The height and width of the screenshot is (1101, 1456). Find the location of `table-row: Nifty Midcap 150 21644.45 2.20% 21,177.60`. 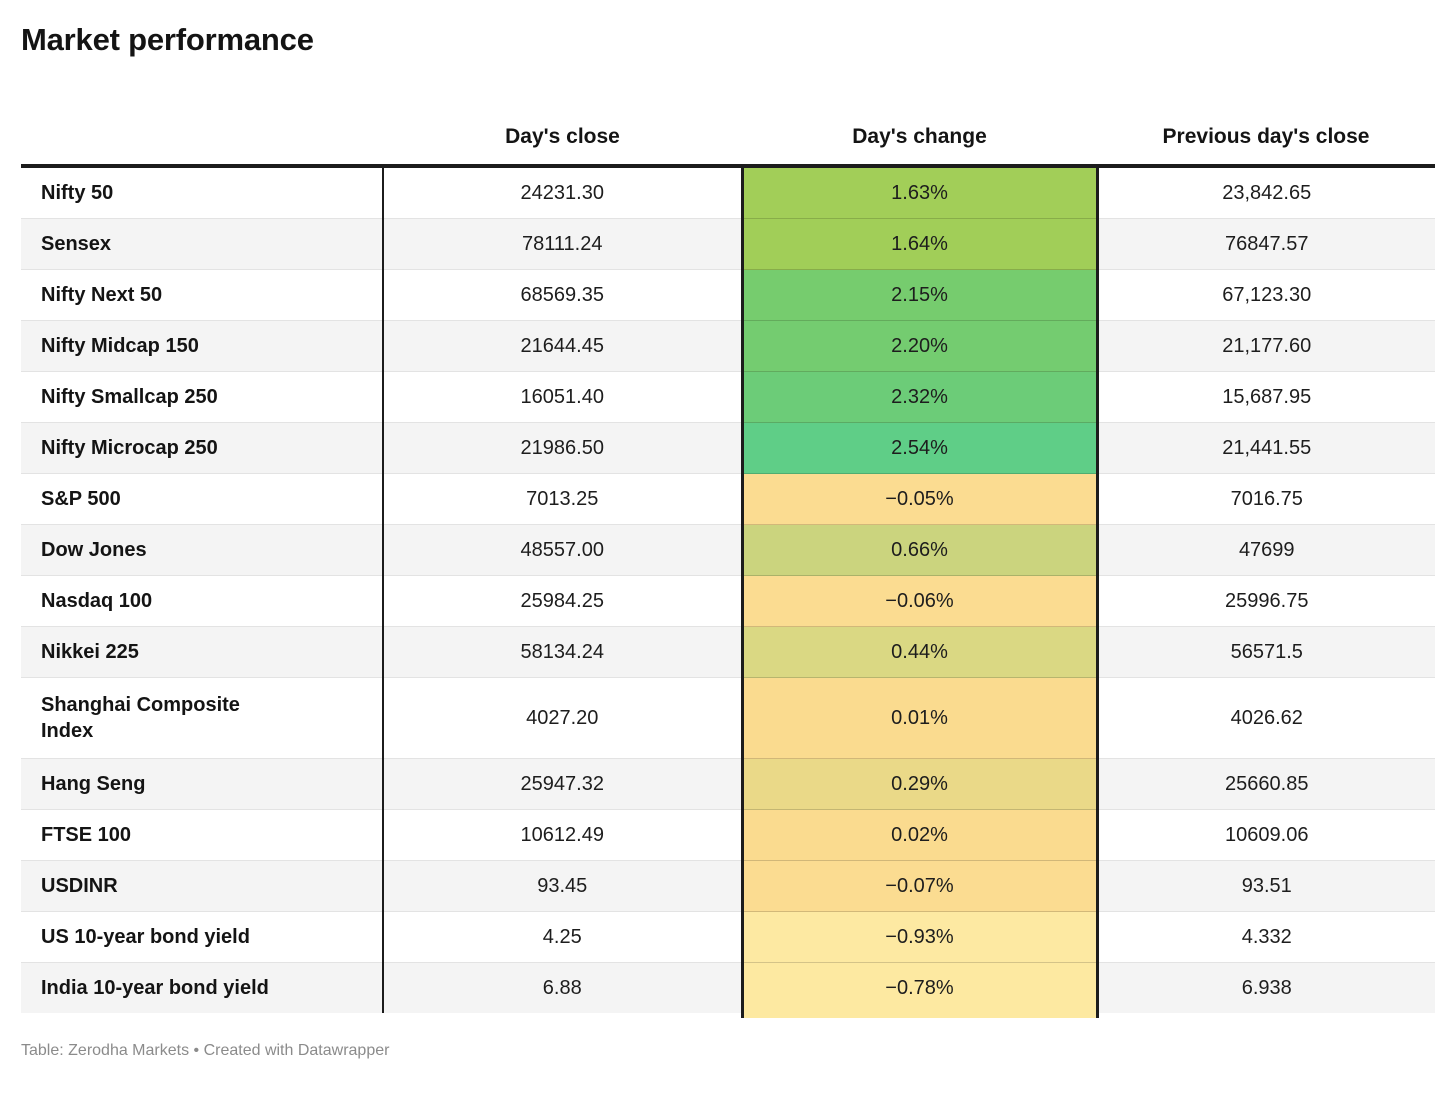

table-row: Nifty Midcap 150 21644.45 2.20% 21,177.60 is located at coordinates (728, 346).